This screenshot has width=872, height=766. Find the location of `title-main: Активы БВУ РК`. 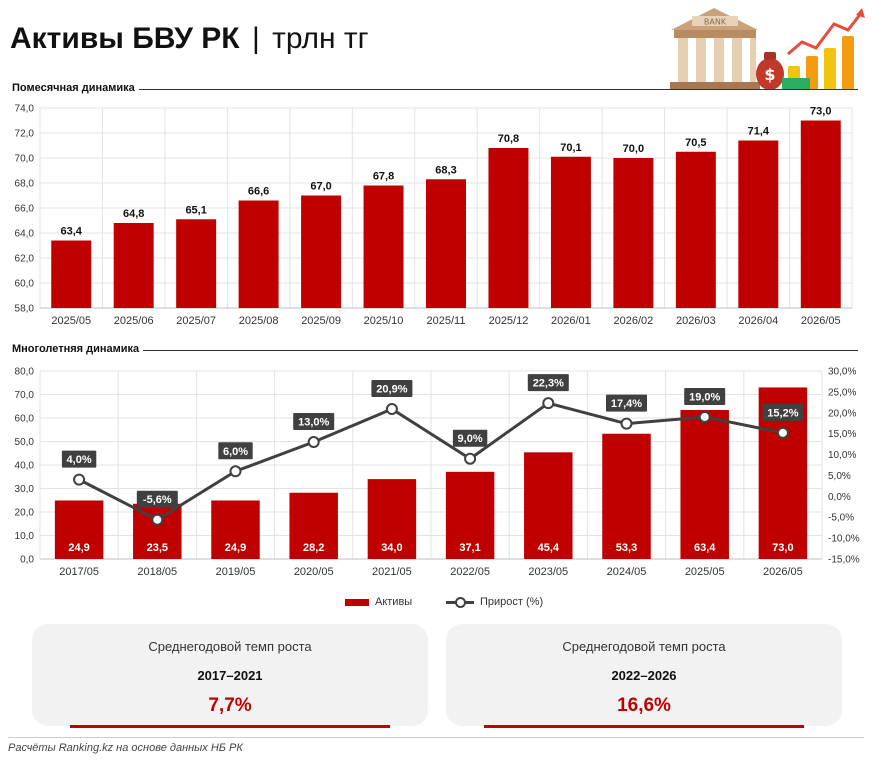

title-main: Активы БВУ РК is located at coordinates (125, 38).